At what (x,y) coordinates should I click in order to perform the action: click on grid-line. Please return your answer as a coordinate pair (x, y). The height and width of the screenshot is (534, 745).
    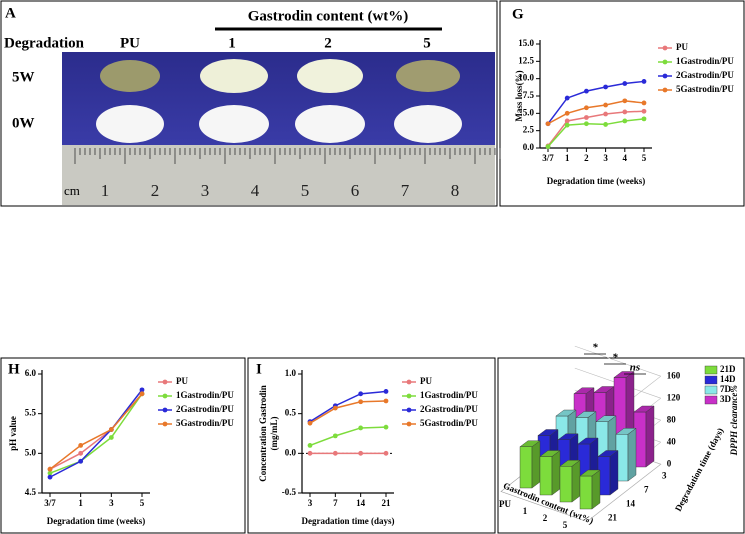
    Looking at the image, I should click on (617, 361).